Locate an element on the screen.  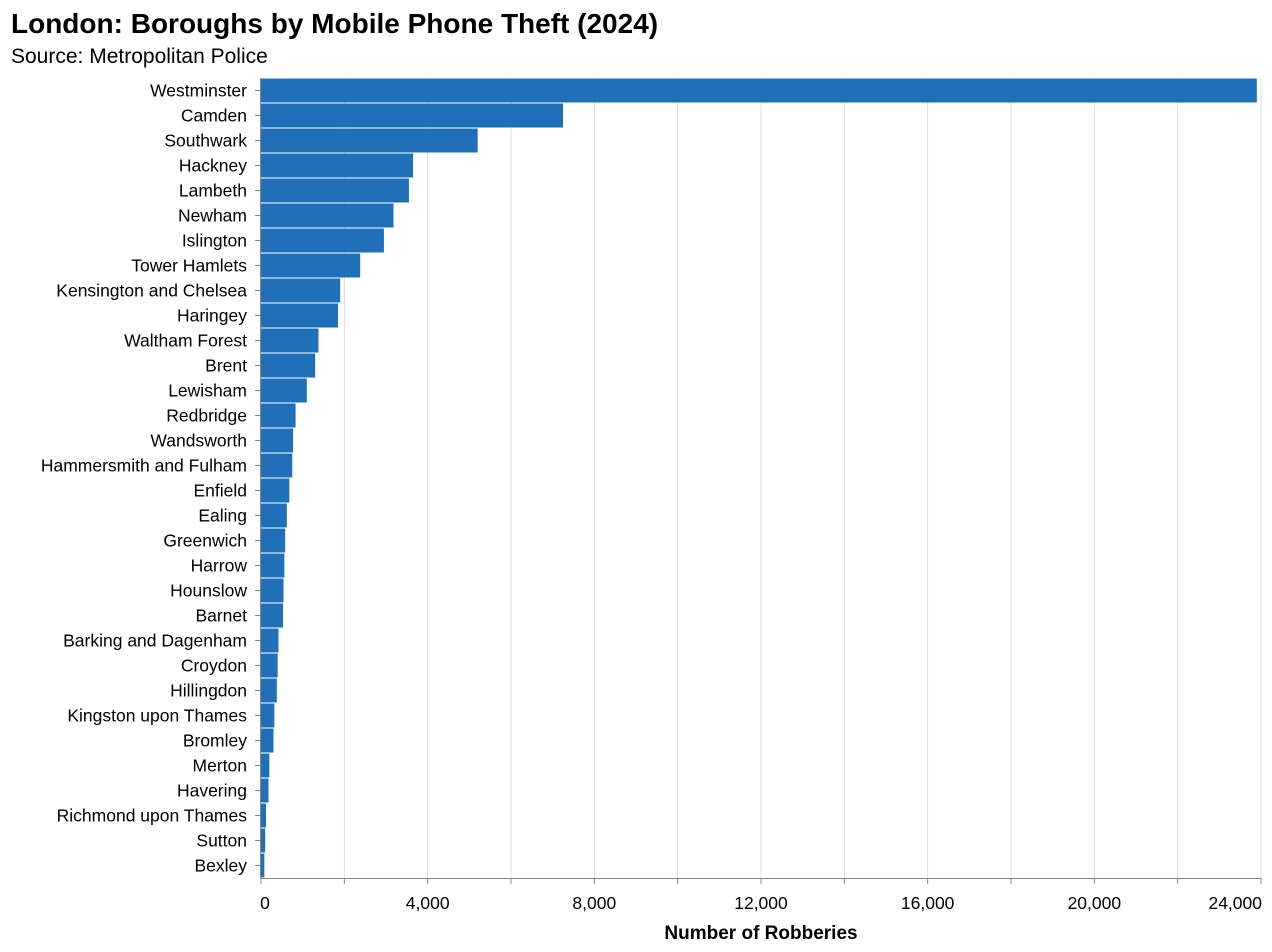
category-label: Redbridge is located at coordinates (206, 416).